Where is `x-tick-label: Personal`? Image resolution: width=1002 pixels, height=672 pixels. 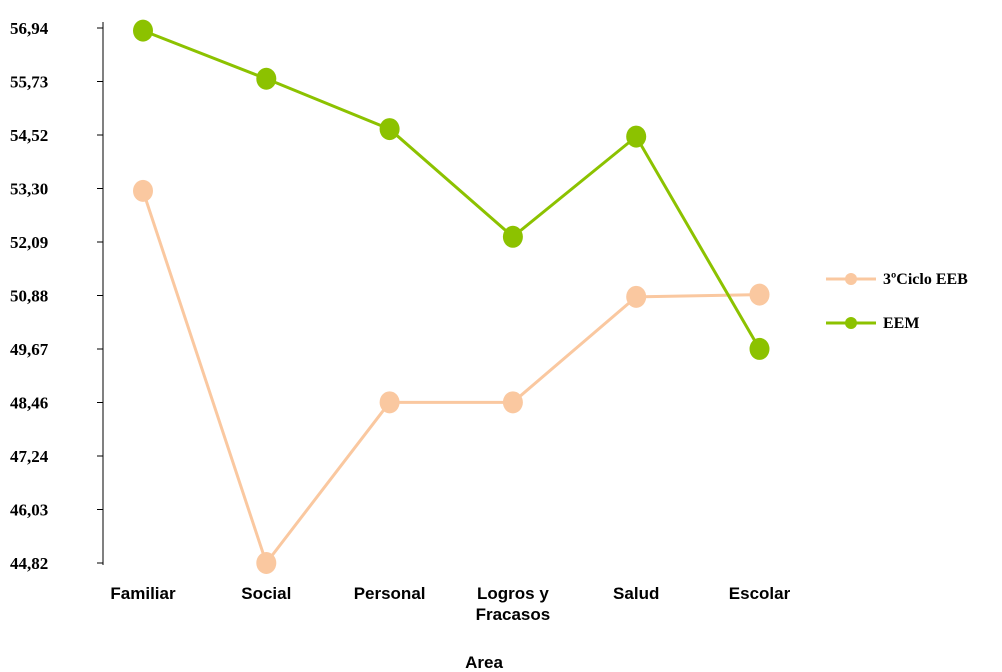 x-tick-label: Personal is located at coordinates (390, 593).